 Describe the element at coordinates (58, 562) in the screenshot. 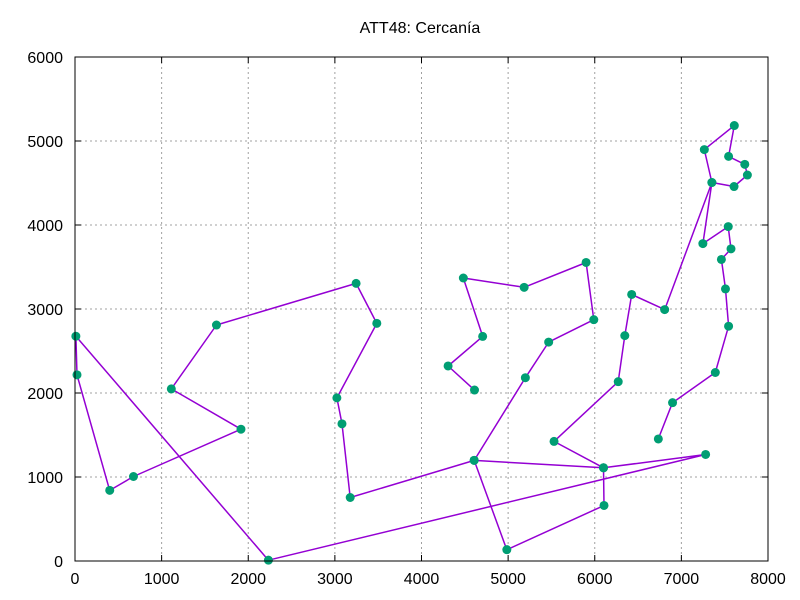

I see `y-tick-label: 0` at that location.